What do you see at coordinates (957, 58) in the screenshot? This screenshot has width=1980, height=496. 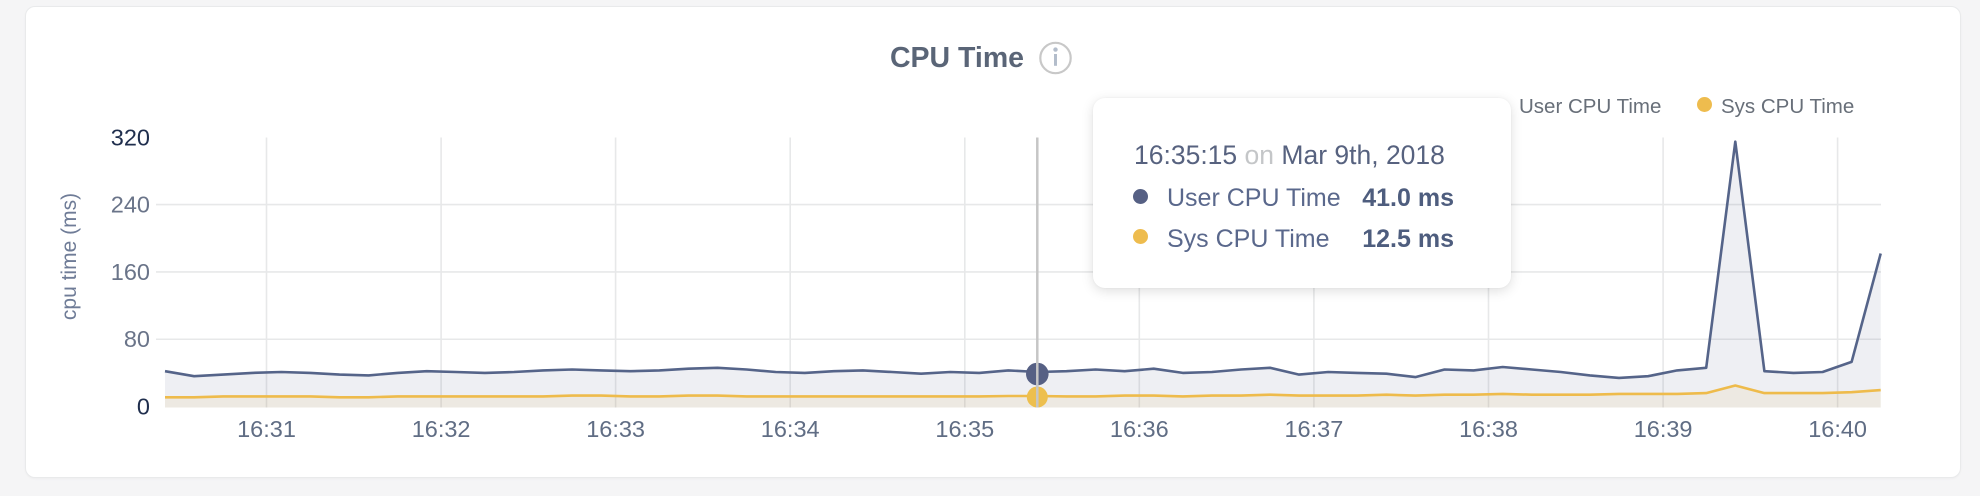 I see `svg-text: CPU Time` at bounding box center [957, 58].